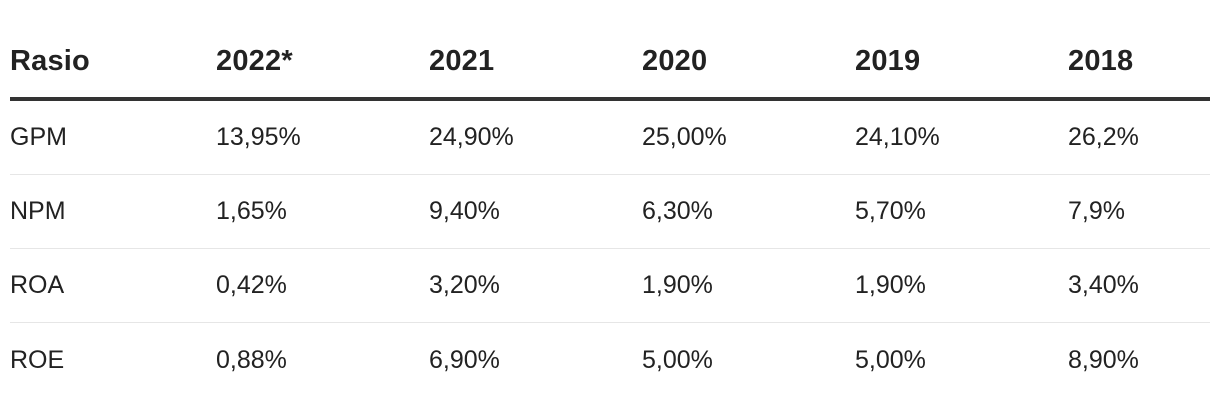 The image size is (1220, 406). Describe the element at coordinates (1103, 137) in the screenshot. I see `table-cell: 26,2%` at that location.